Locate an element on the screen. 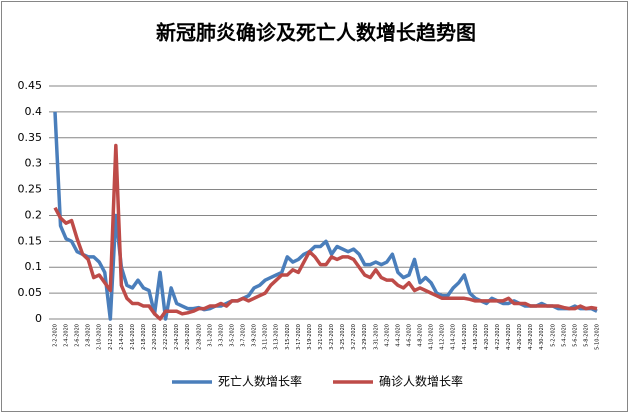 Image resolution: width=629 pixels, height=413 pixels. x-tick-label: 3-1-2020 is located at coordinates (210, 335).